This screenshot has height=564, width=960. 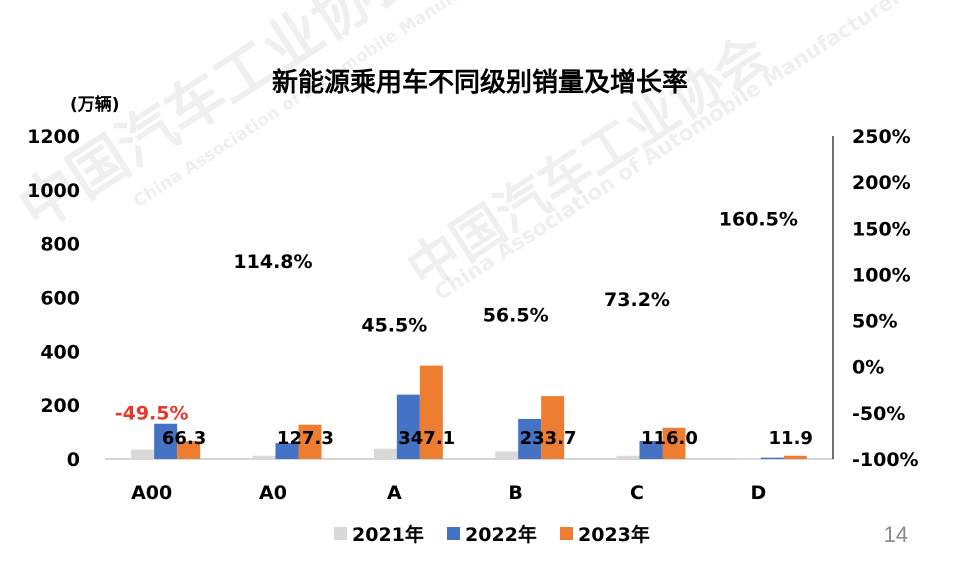 What do you see at coordinates (885, 460) in the screenshot?
I see `y2-tick-label: -100%` at bounding box center [885, 460].